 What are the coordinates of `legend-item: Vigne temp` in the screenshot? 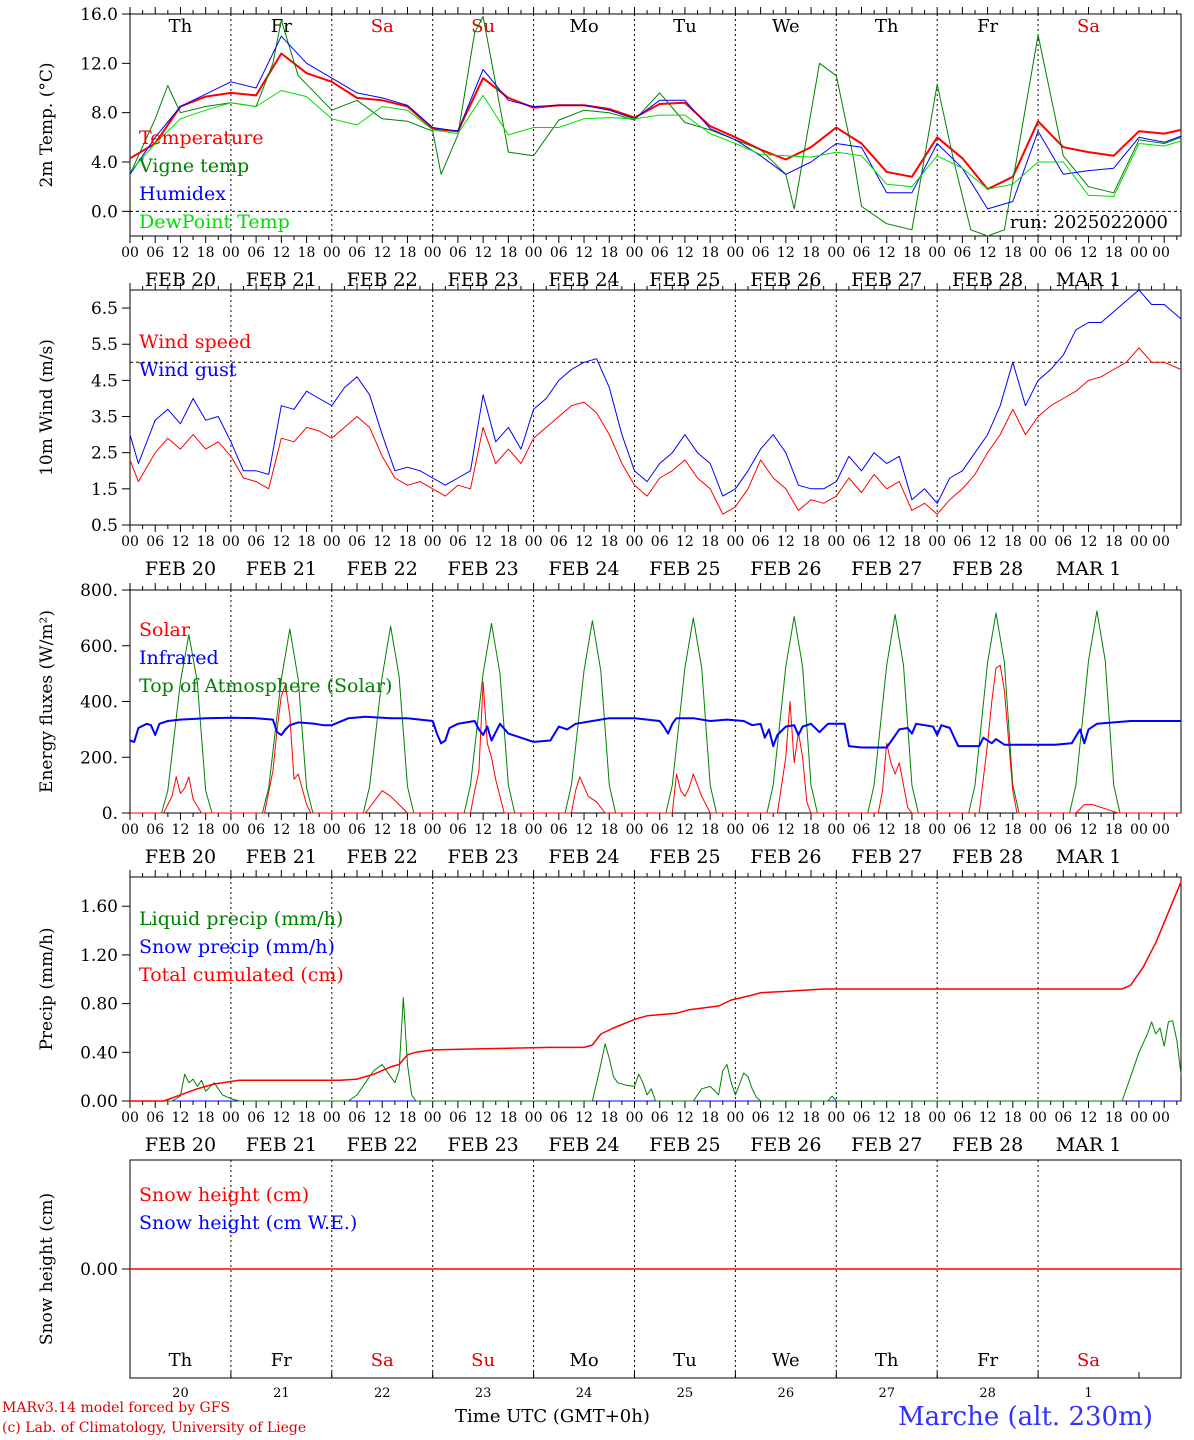 It's located at (193, 166).